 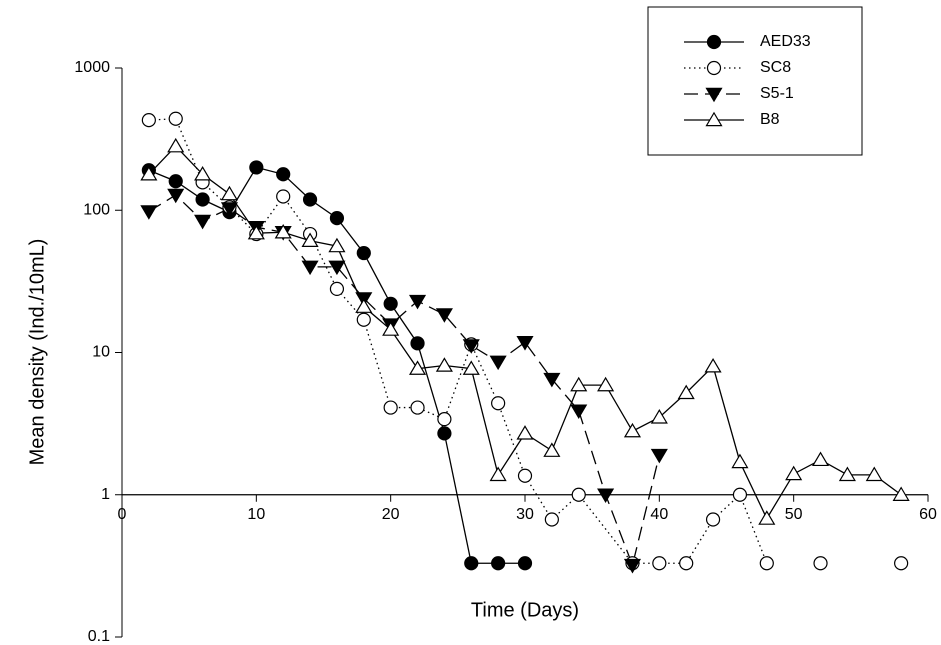 I want to click on y-tick-label: 1, so click(x=105, y=494).